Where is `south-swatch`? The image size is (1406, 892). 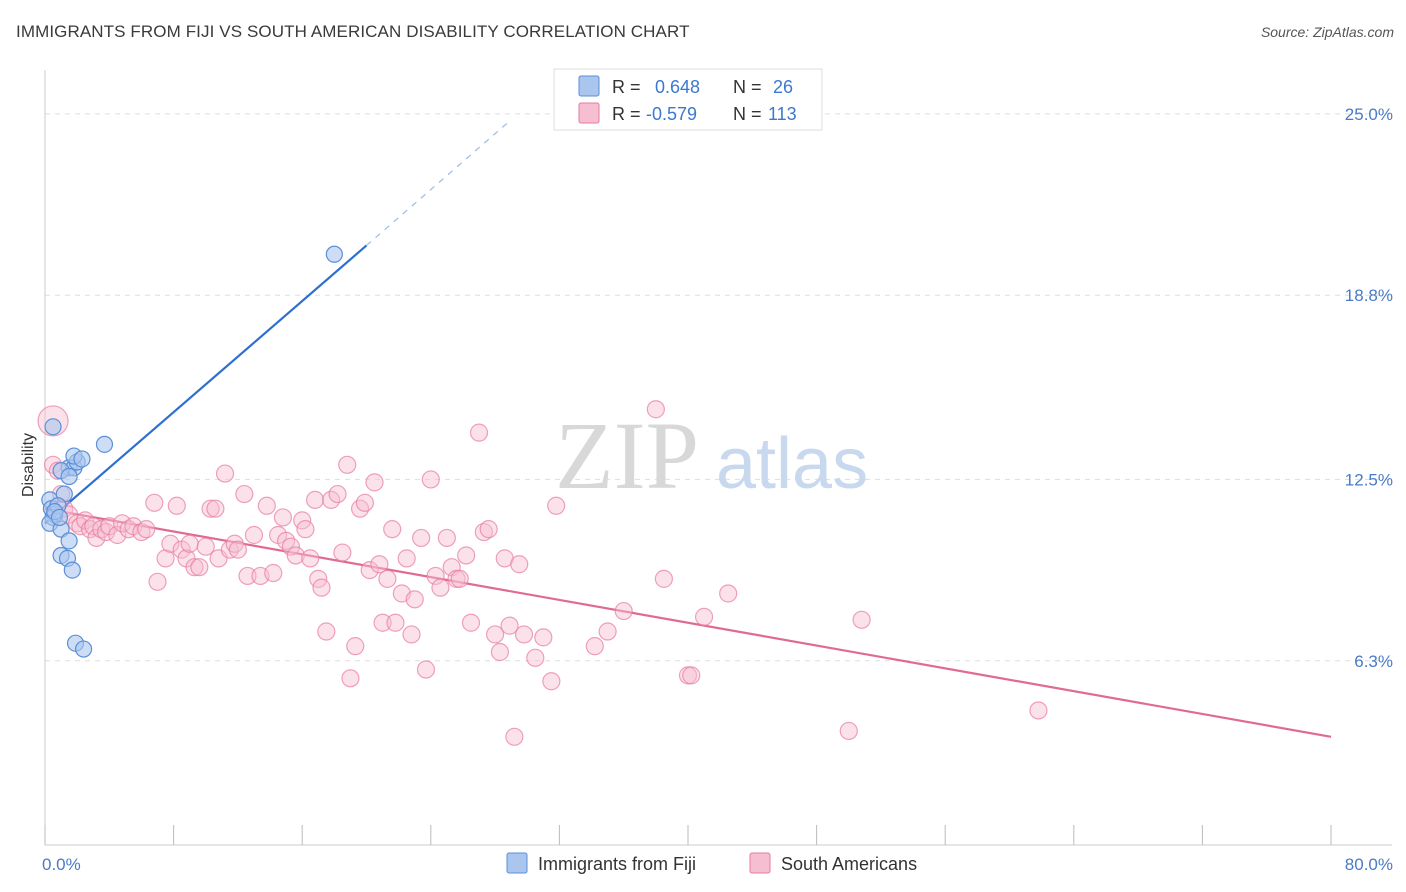
south-swatch is located at coordinates (589, 113).